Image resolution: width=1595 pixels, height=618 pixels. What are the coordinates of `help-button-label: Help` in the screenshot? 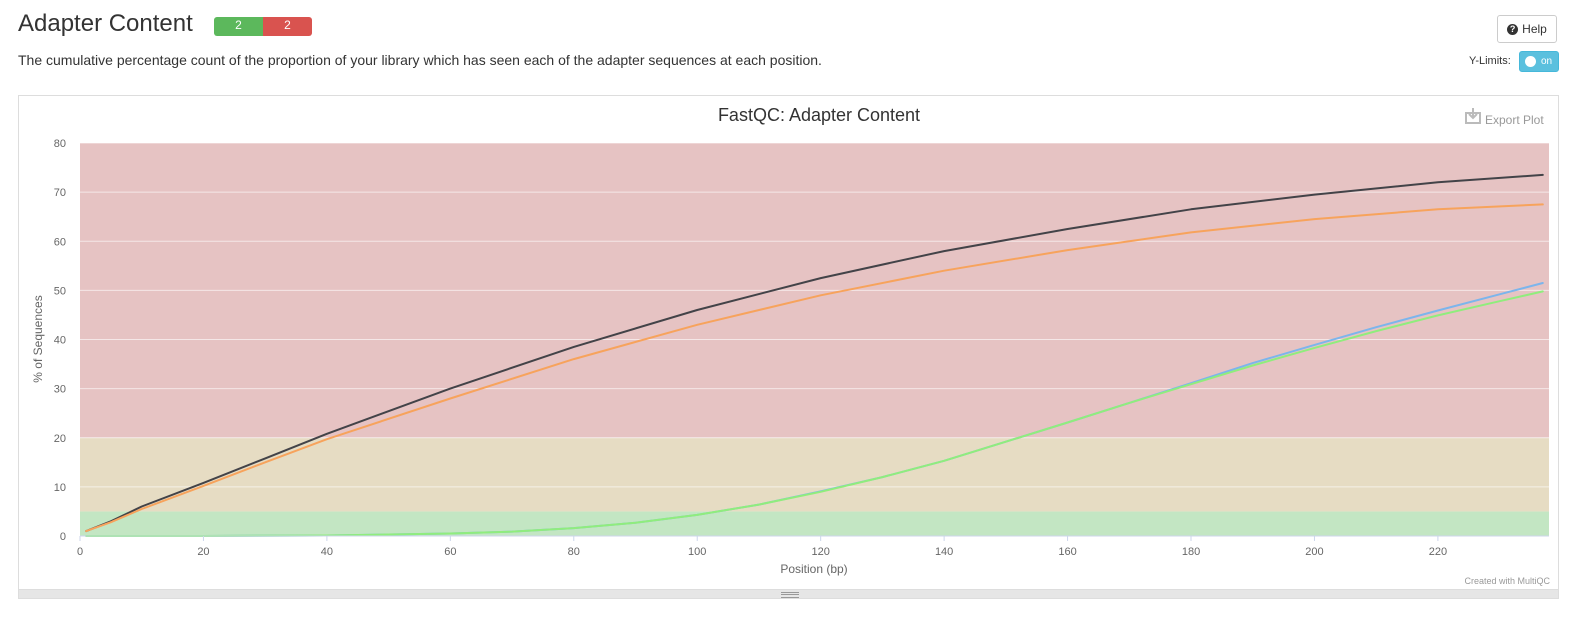 It's located at (1534, 29).